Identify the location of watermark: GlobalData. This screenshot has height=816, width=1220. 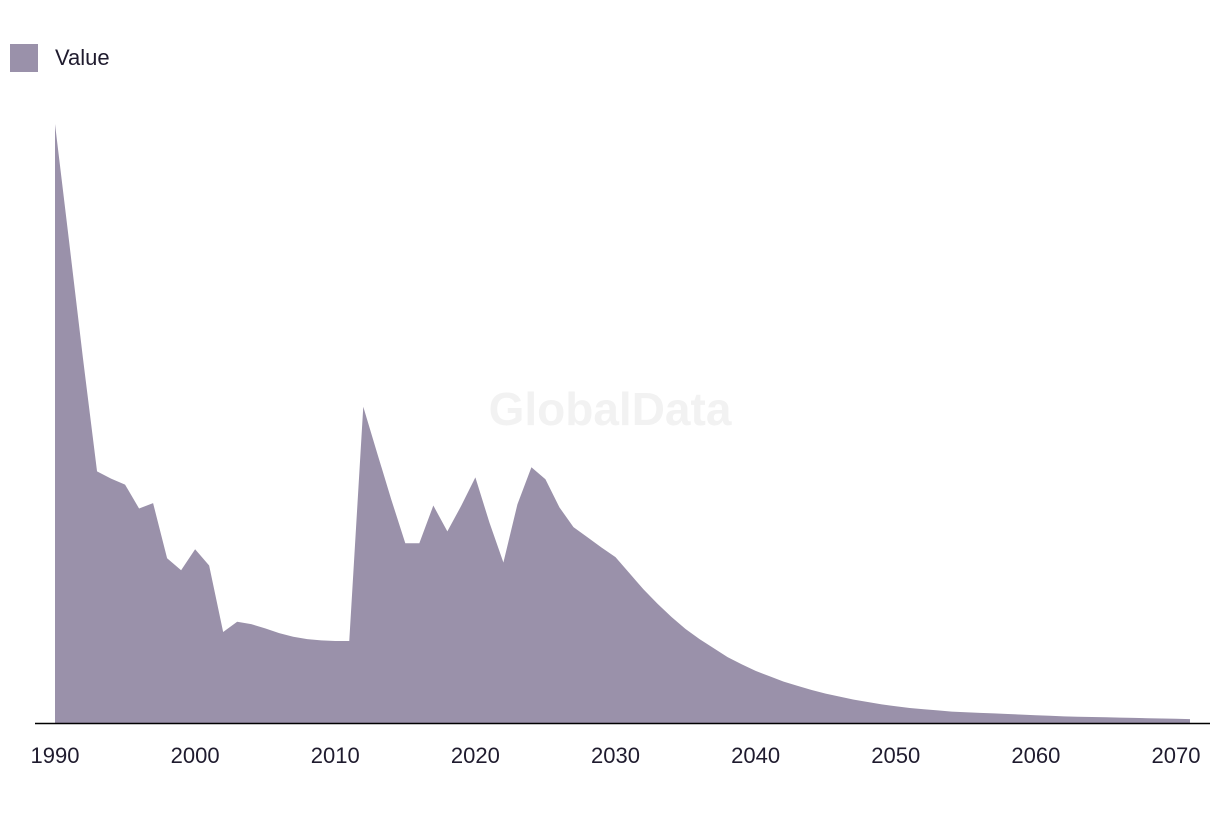
(610, 409).